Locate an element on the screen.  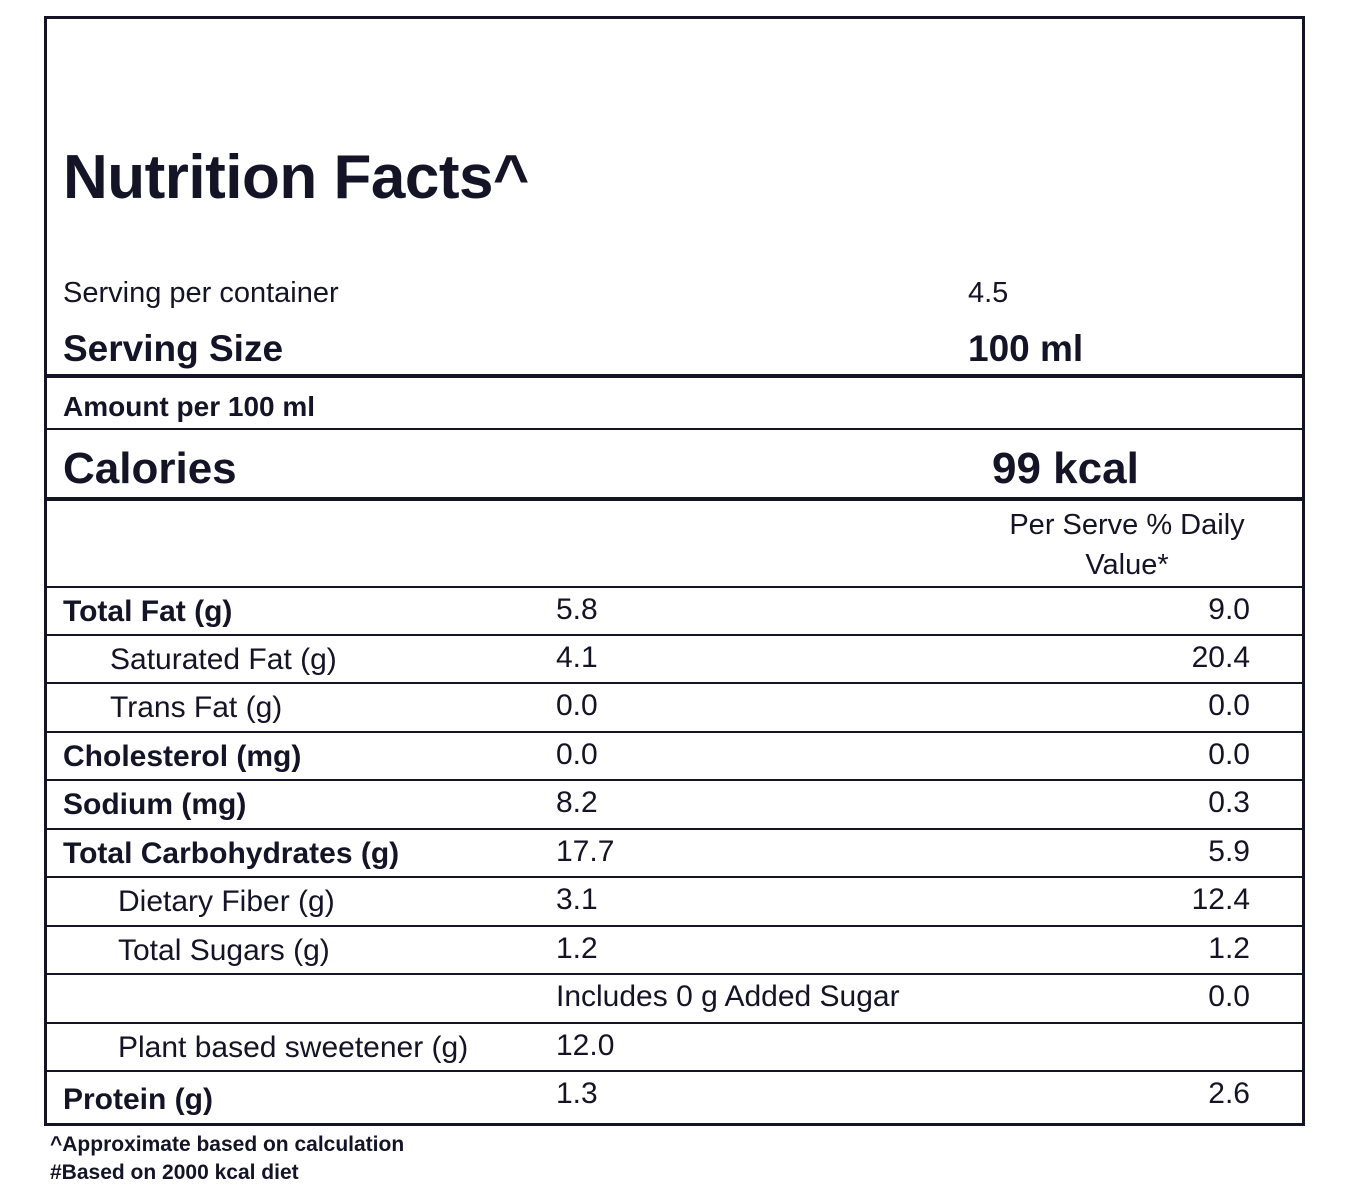
nutrient-name: Cholesterol (mg) is located at coordinates (182, 756).